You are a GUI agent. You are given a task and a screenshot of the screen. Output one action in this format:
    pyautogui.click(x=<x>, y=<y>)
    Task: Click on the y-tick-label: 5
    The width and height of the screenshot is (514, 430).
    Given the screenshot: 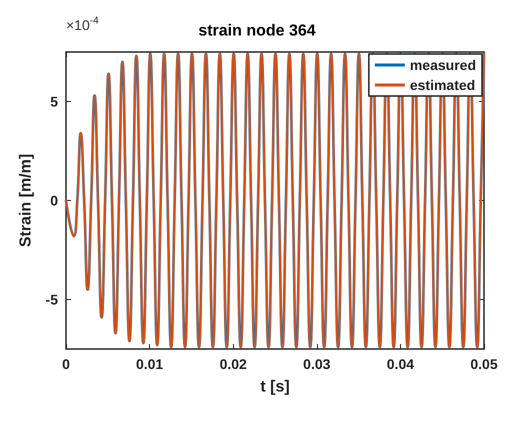 What is the action you would take?
    pyautogui.click(x=54, y=102)
    